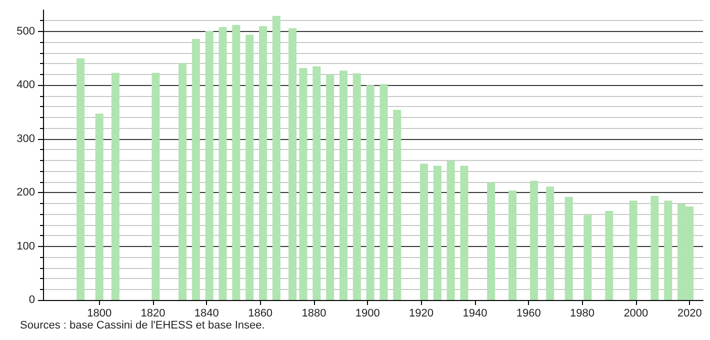 This screenshot has height=340, width=710. Describe the element at coordinates (25, 31) in the screenshot. I see `y-tick-label: 500` at that location.